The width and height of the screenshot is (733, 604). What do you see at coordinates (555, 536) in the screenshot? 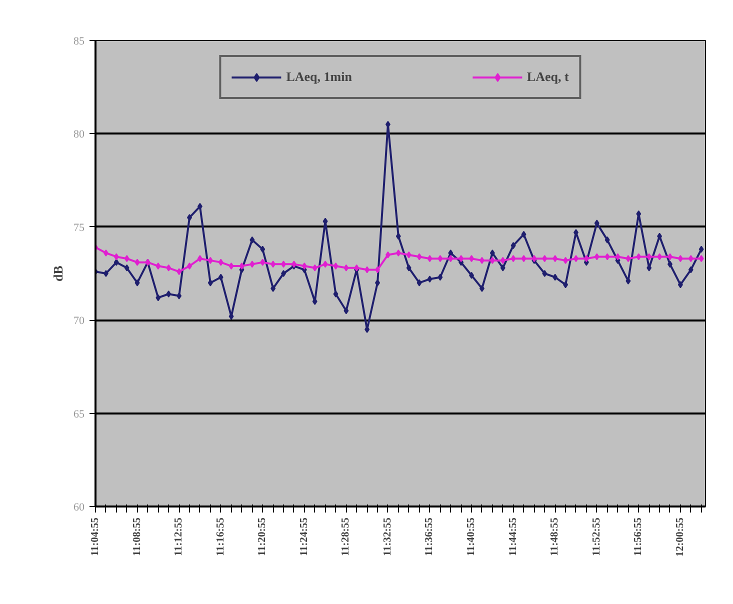
I see `x-tick-label: 11:48:55` at bounding box center [555, 536].